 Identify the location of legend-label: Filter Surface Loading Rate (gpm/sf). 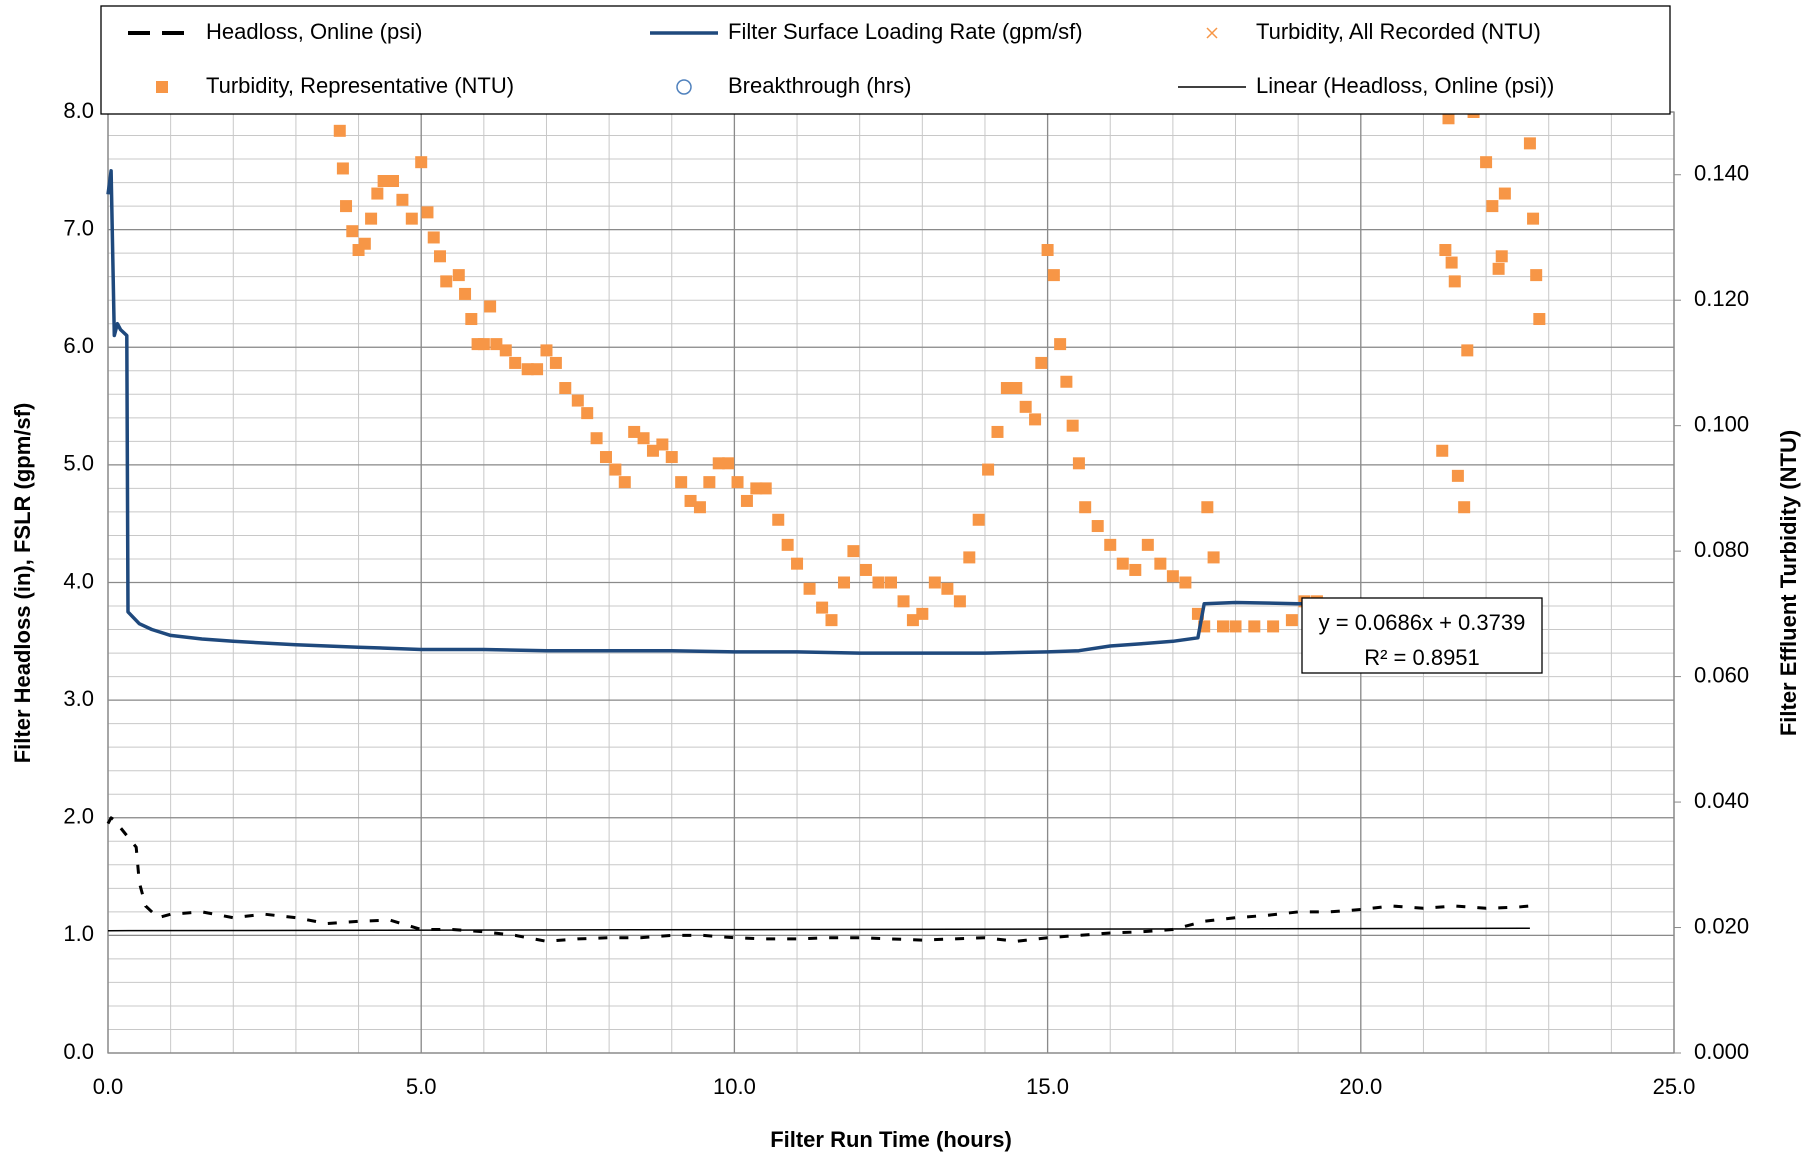
(905, 31).